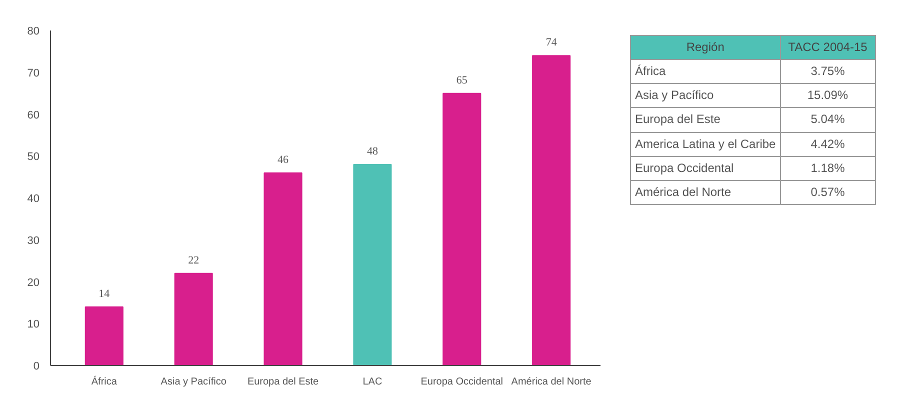  I want to click on category-label: América del Norte, so click(705, 192).